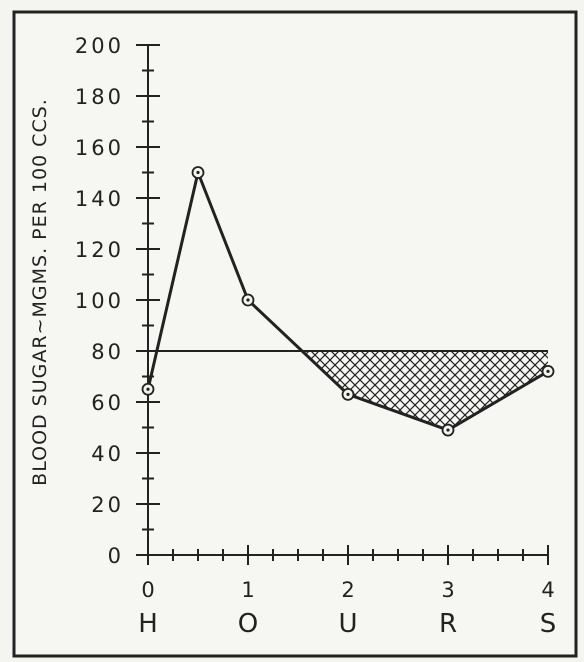 Image resolution: width=584 pixels, height=662 pixels. Describe the element at coordinates (107, 403) in the screenshot. I see `y-tick-label: 60` at that location.